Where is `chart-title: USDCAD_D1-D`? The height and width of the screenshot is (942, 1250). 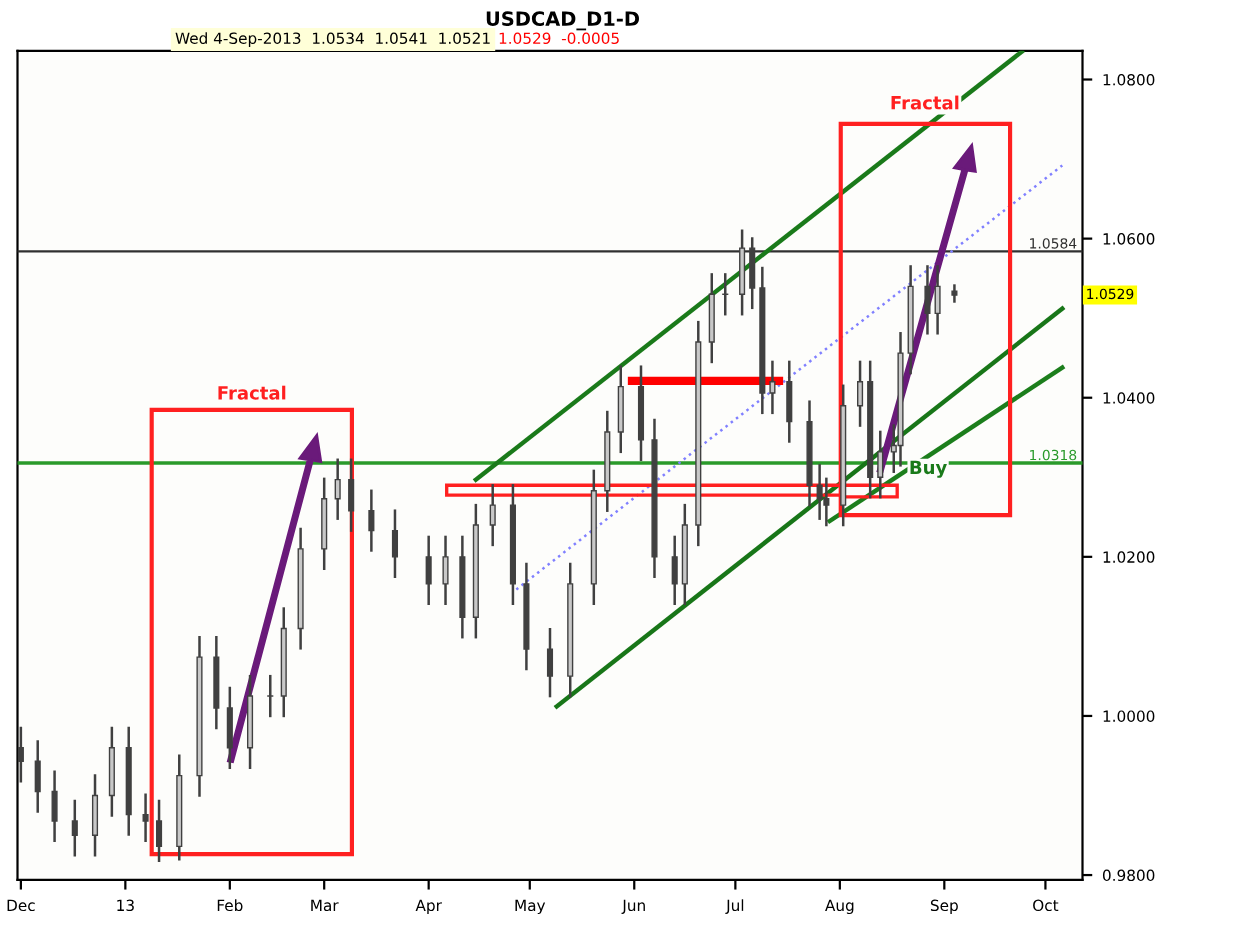 chart-title: USDCAD_D1-D is located at coordinates (562, 21).